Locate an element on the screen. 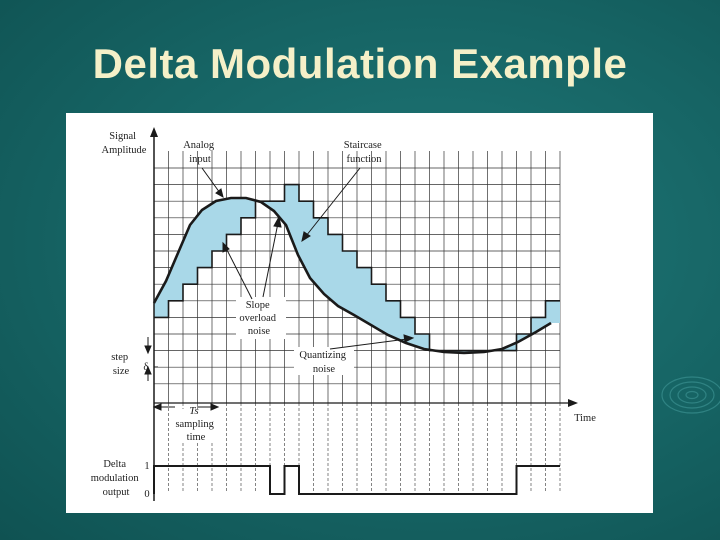 This screenshot has width=720, height=540. quantizing-noise-label: Quantizing noise is located at coordinates (323, 362).